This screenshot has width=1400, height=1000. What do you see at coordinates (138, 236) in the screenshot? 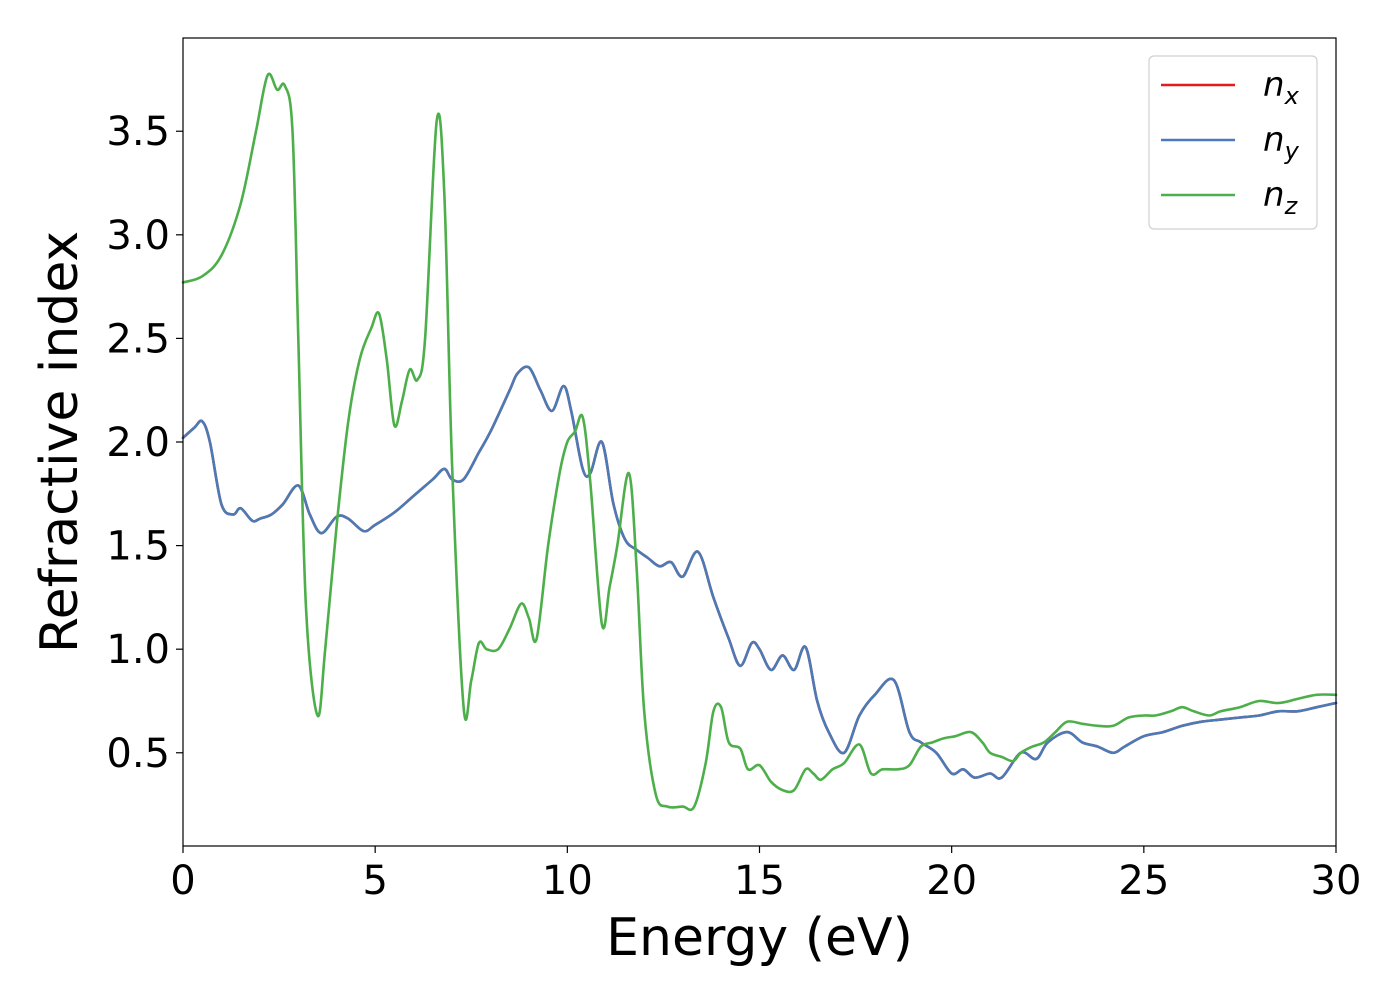
I see `y-tick-label: 3.0` at bounding box center [138, 236].